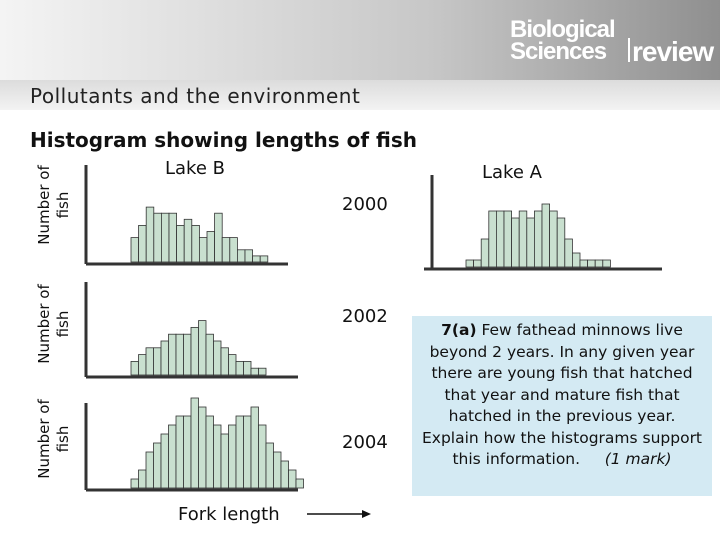 This screenshot has width=720, height=540. Describe the element at coordinates (339, 514) in the screenshot. I see `fork-length-arrow` at that location.